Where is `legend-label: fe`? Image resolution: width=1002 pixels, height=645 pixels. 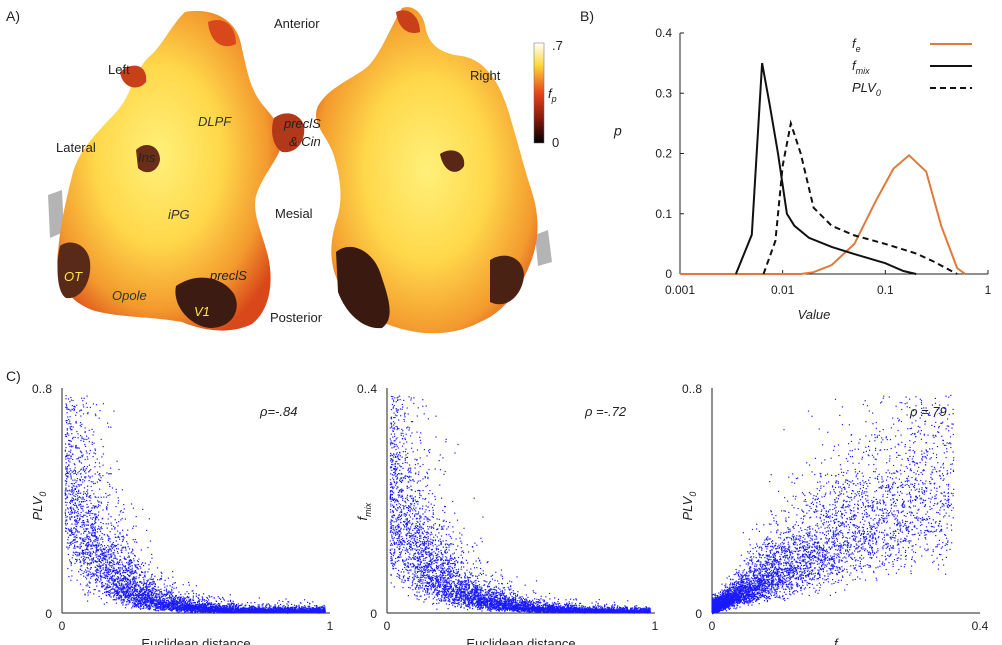
legend-label: fe is located at coordinates (856, 45).